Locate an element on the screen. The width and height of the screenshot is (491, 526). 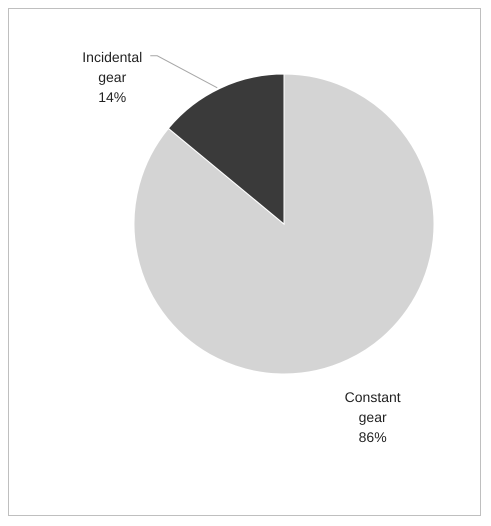
slice-label: Constant gear is located at coordinates (372, 407).